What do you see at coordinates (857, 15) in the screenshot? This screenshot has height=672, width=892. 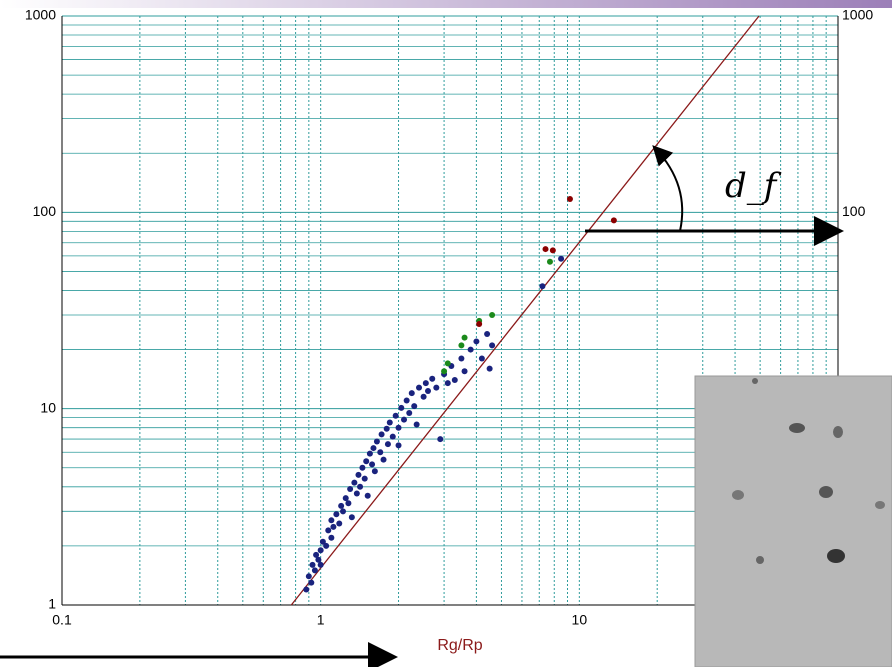 I see `y-tick-label-right: 1000` at bounding box center [857, 15].